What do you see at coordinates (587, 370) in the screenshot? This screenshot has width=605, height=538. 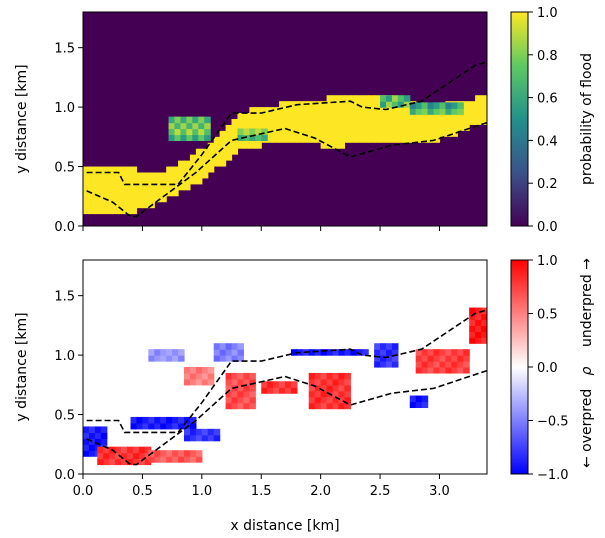 I see `colorbar-label-rho: ρ` at bounding box center [587, 370].